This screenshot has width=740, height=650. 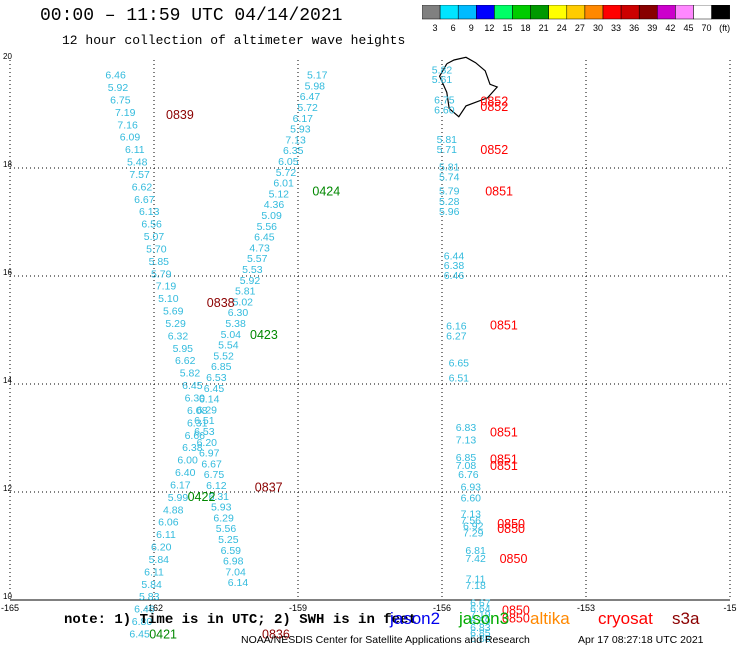 What do you see at coordinates (480, 604) in the screenshot?
I see `wave-height-point: 6.67` at bounding box center [480, 604].